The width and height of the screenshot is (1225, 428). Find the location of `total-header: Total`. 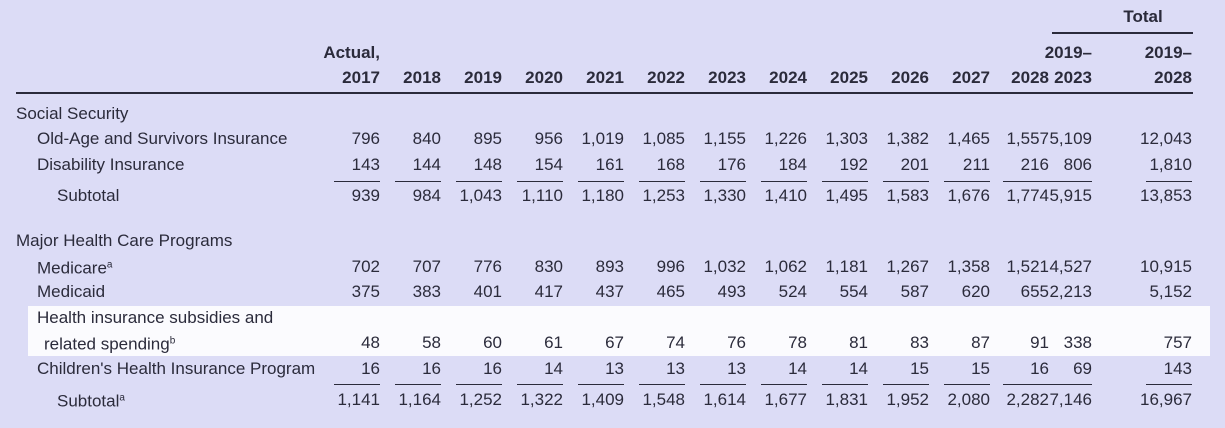

total-header: Total is located at coordinates (1142, 17).